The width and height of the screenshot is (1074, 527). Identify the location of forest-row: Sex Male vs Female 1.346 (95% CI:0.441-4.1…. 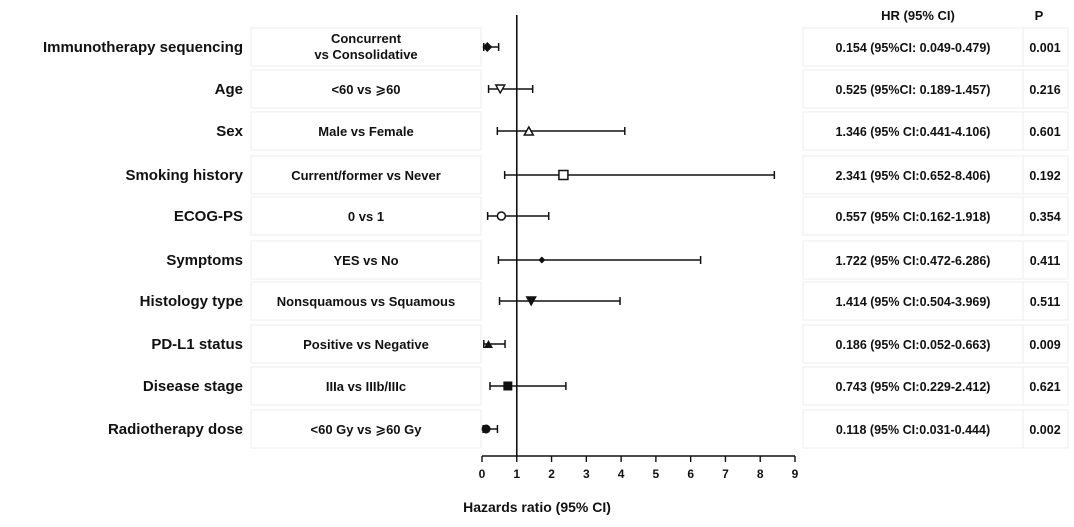
(638, 131).